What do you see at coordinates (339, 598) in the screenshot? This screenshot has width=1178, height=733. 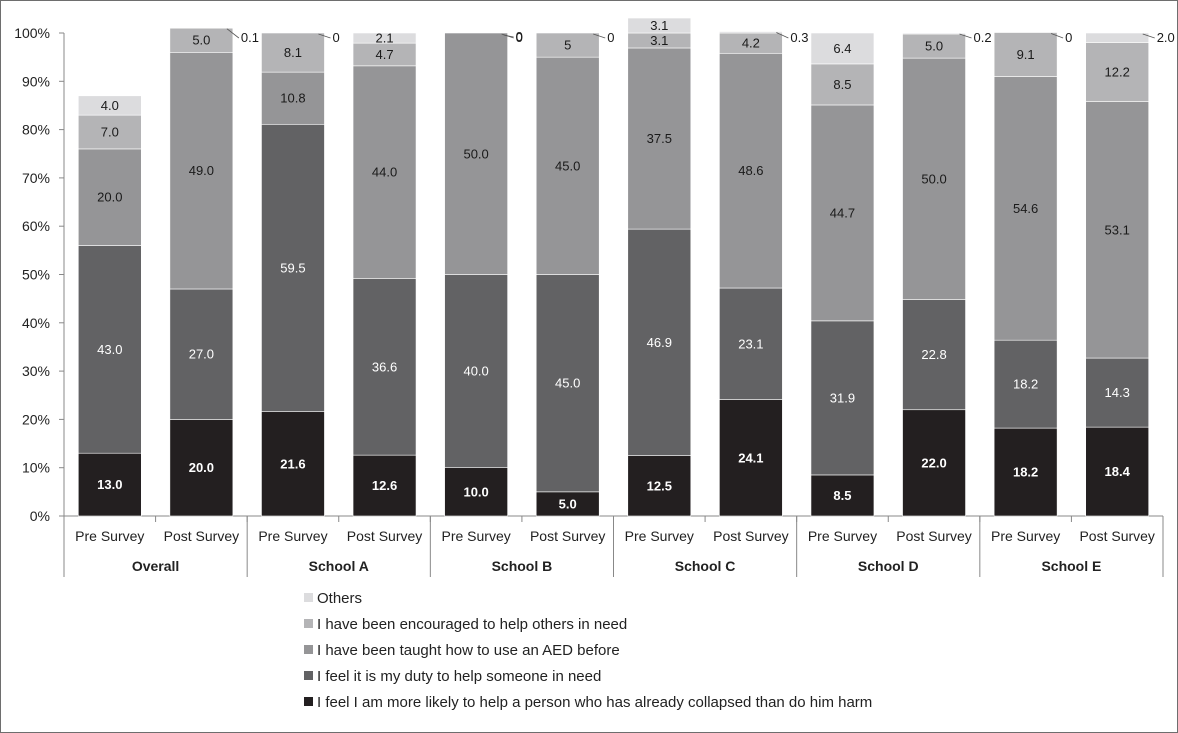 I see `legend-label: Others` at bounding box center [339, 598].